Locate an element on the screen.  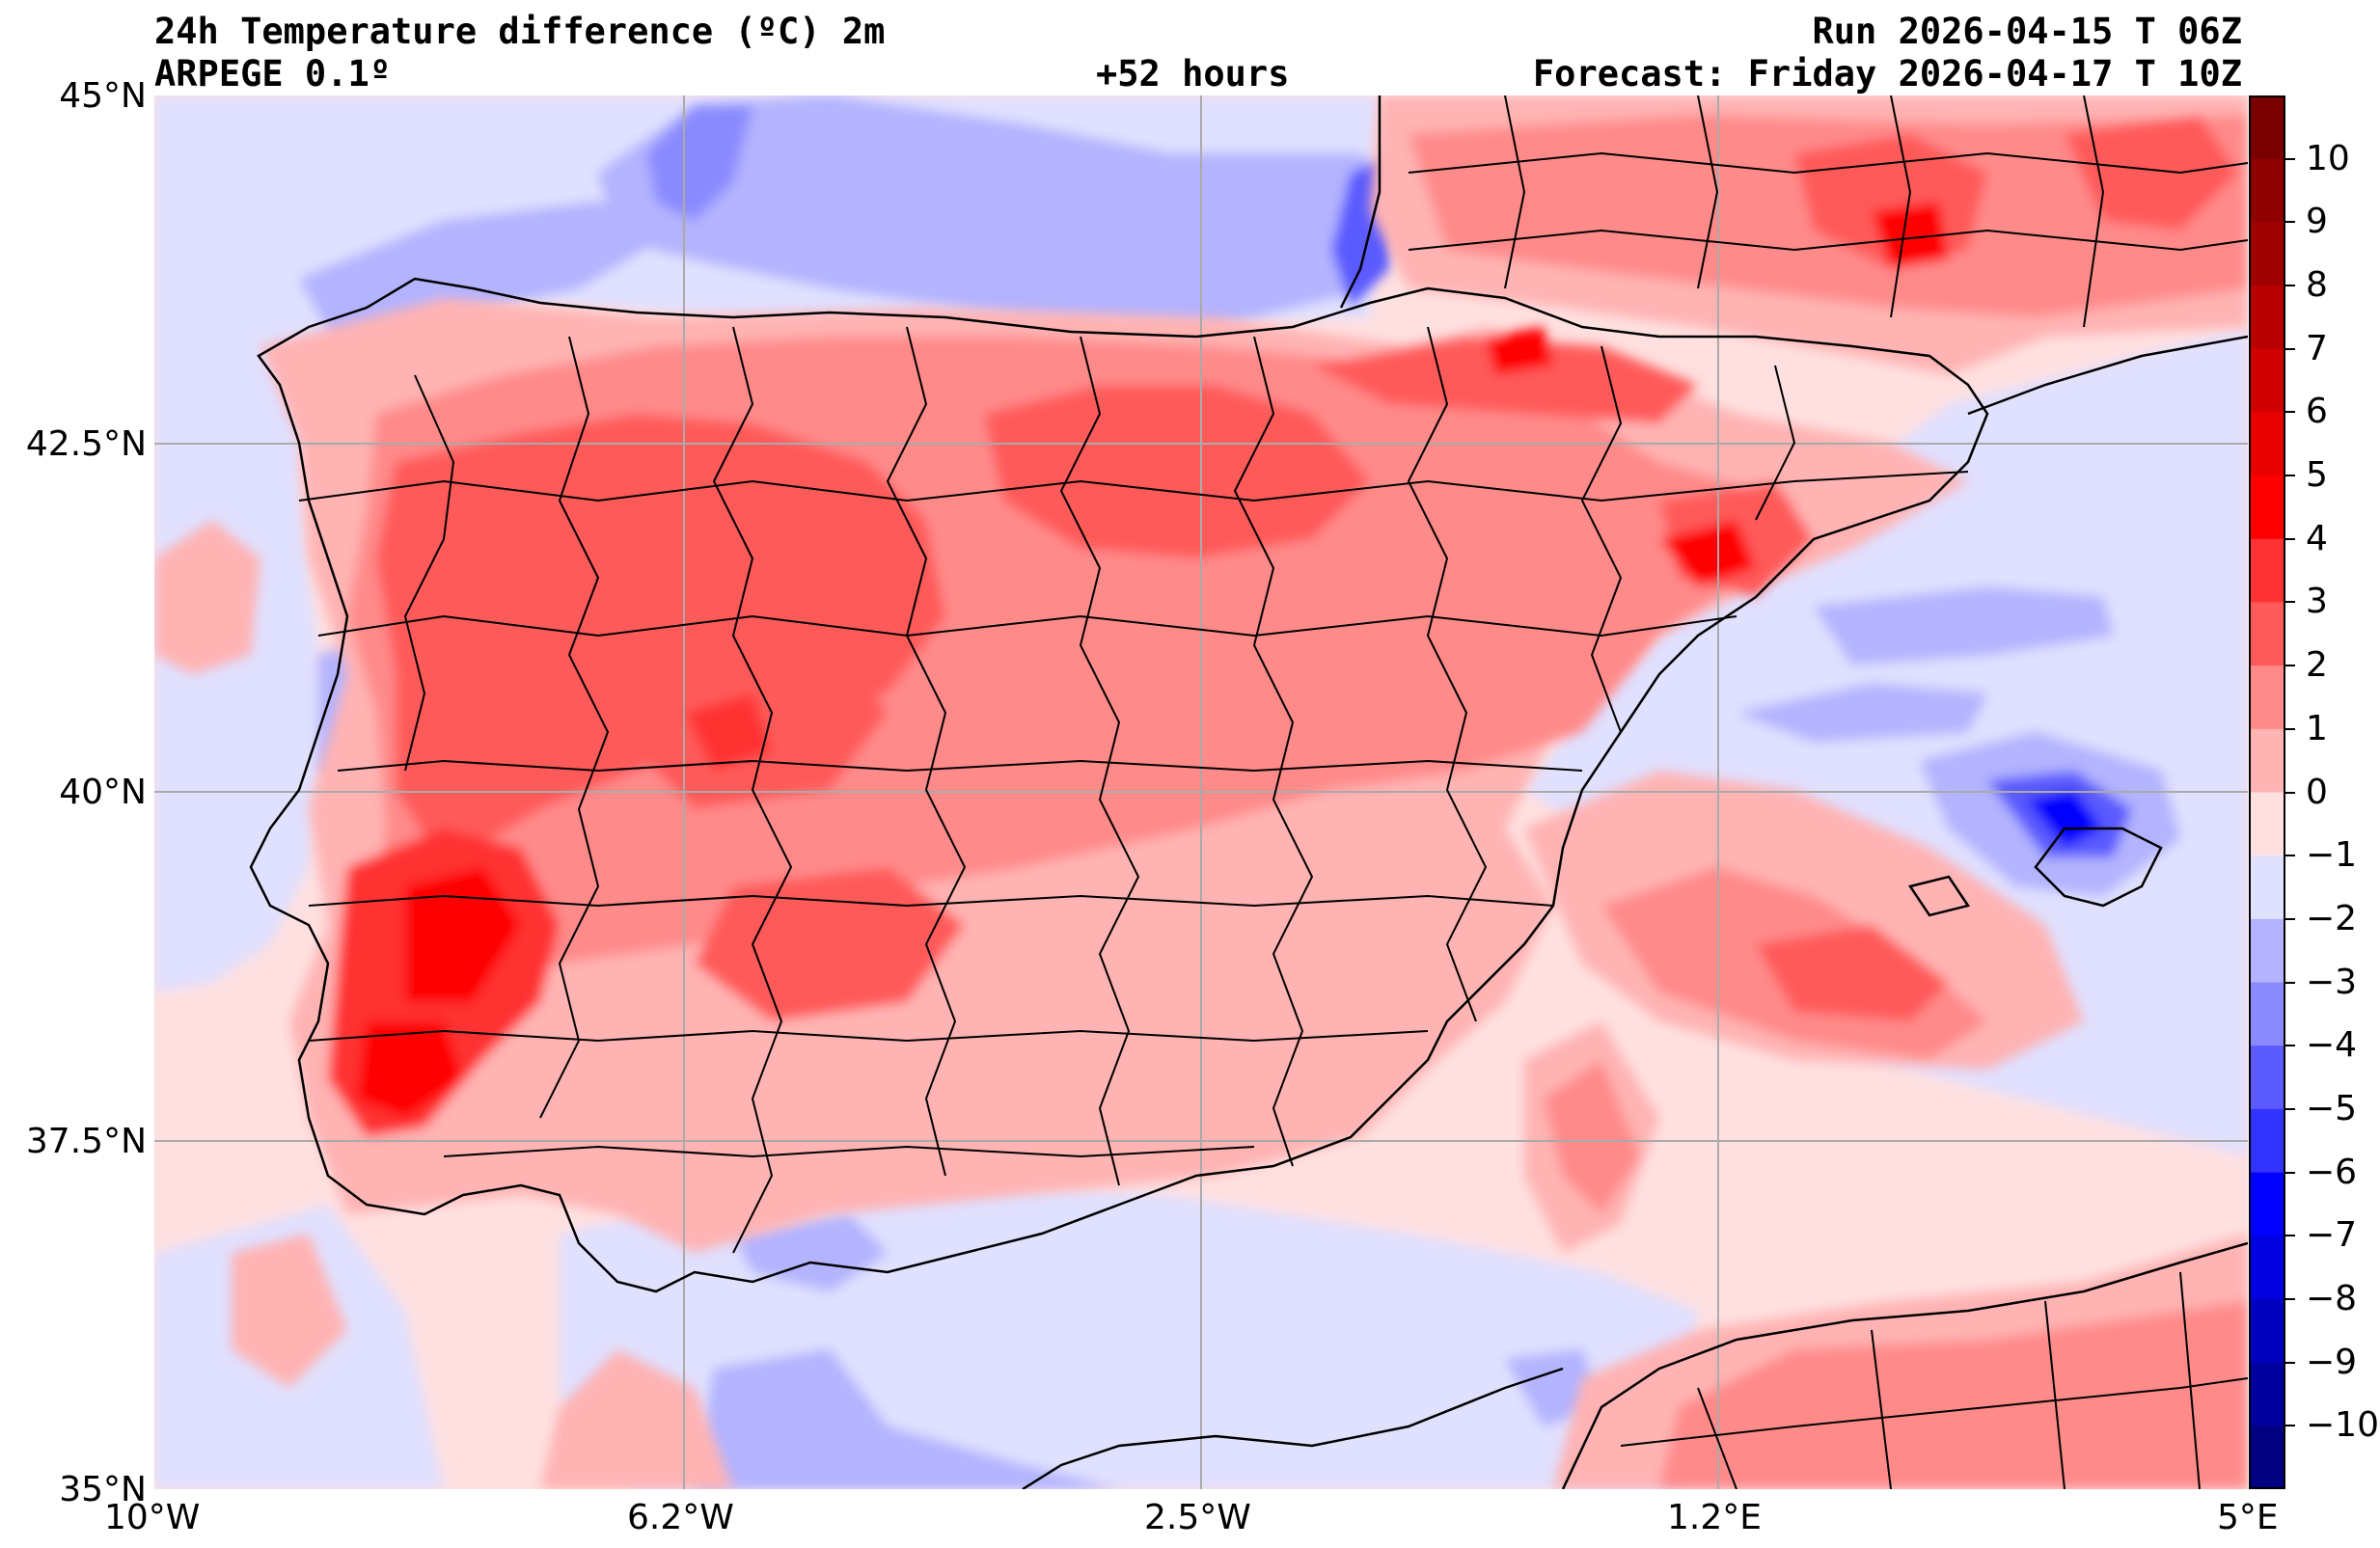
colorbar-border is located at coordinates (2267, 792).